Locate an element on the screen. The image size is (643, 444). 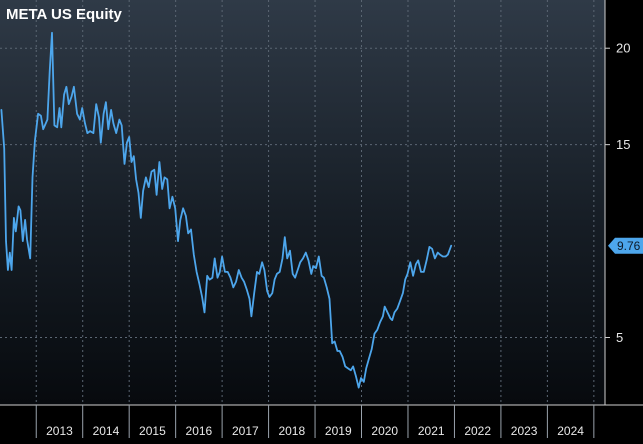
chart-title: META US Equity is located at coordinates (64, 14).